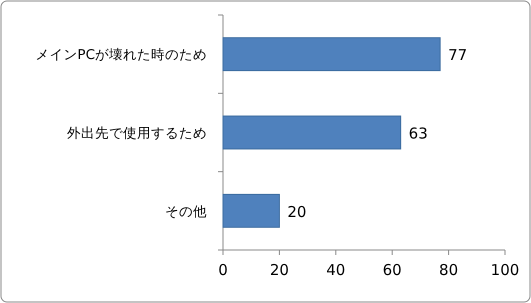  I want to click on y-tick-label: 外出先で使用するため, so click(137, 134).